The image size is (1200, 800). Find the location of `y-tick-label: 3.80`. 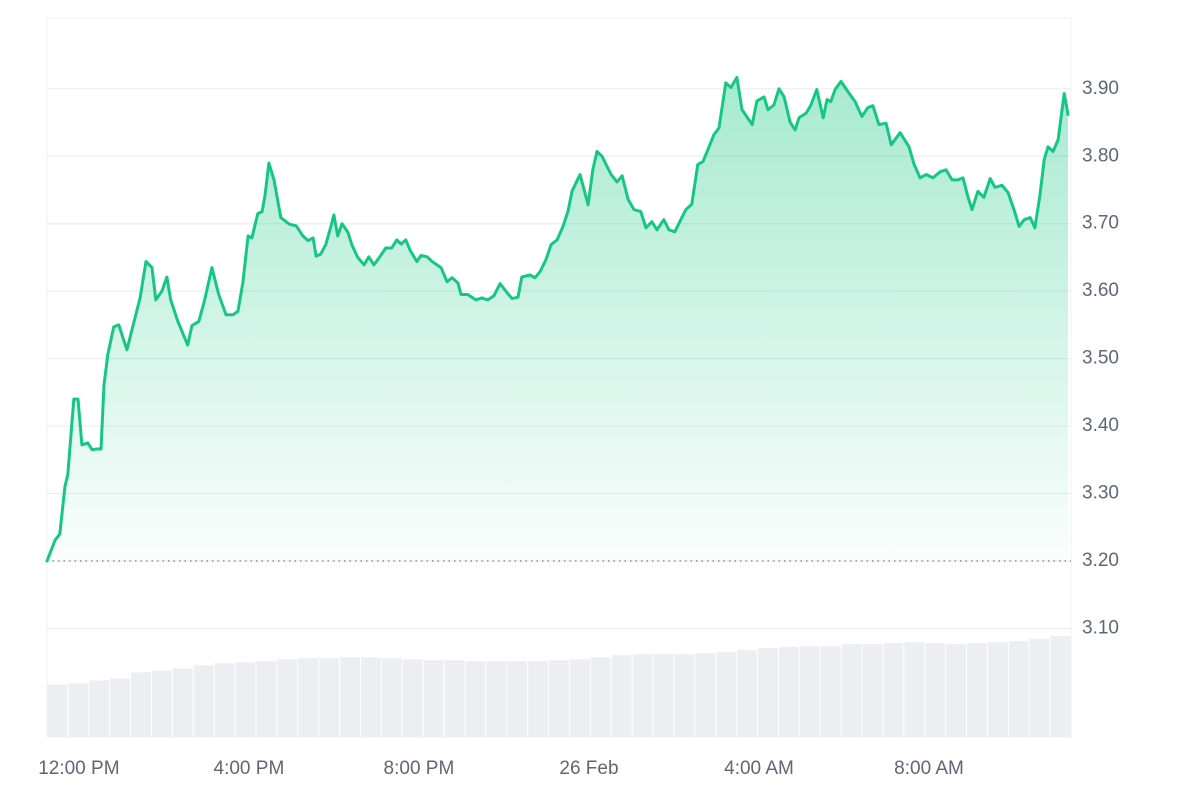

y-tick-label: 3.80 is located at coordinates (1100, 155).